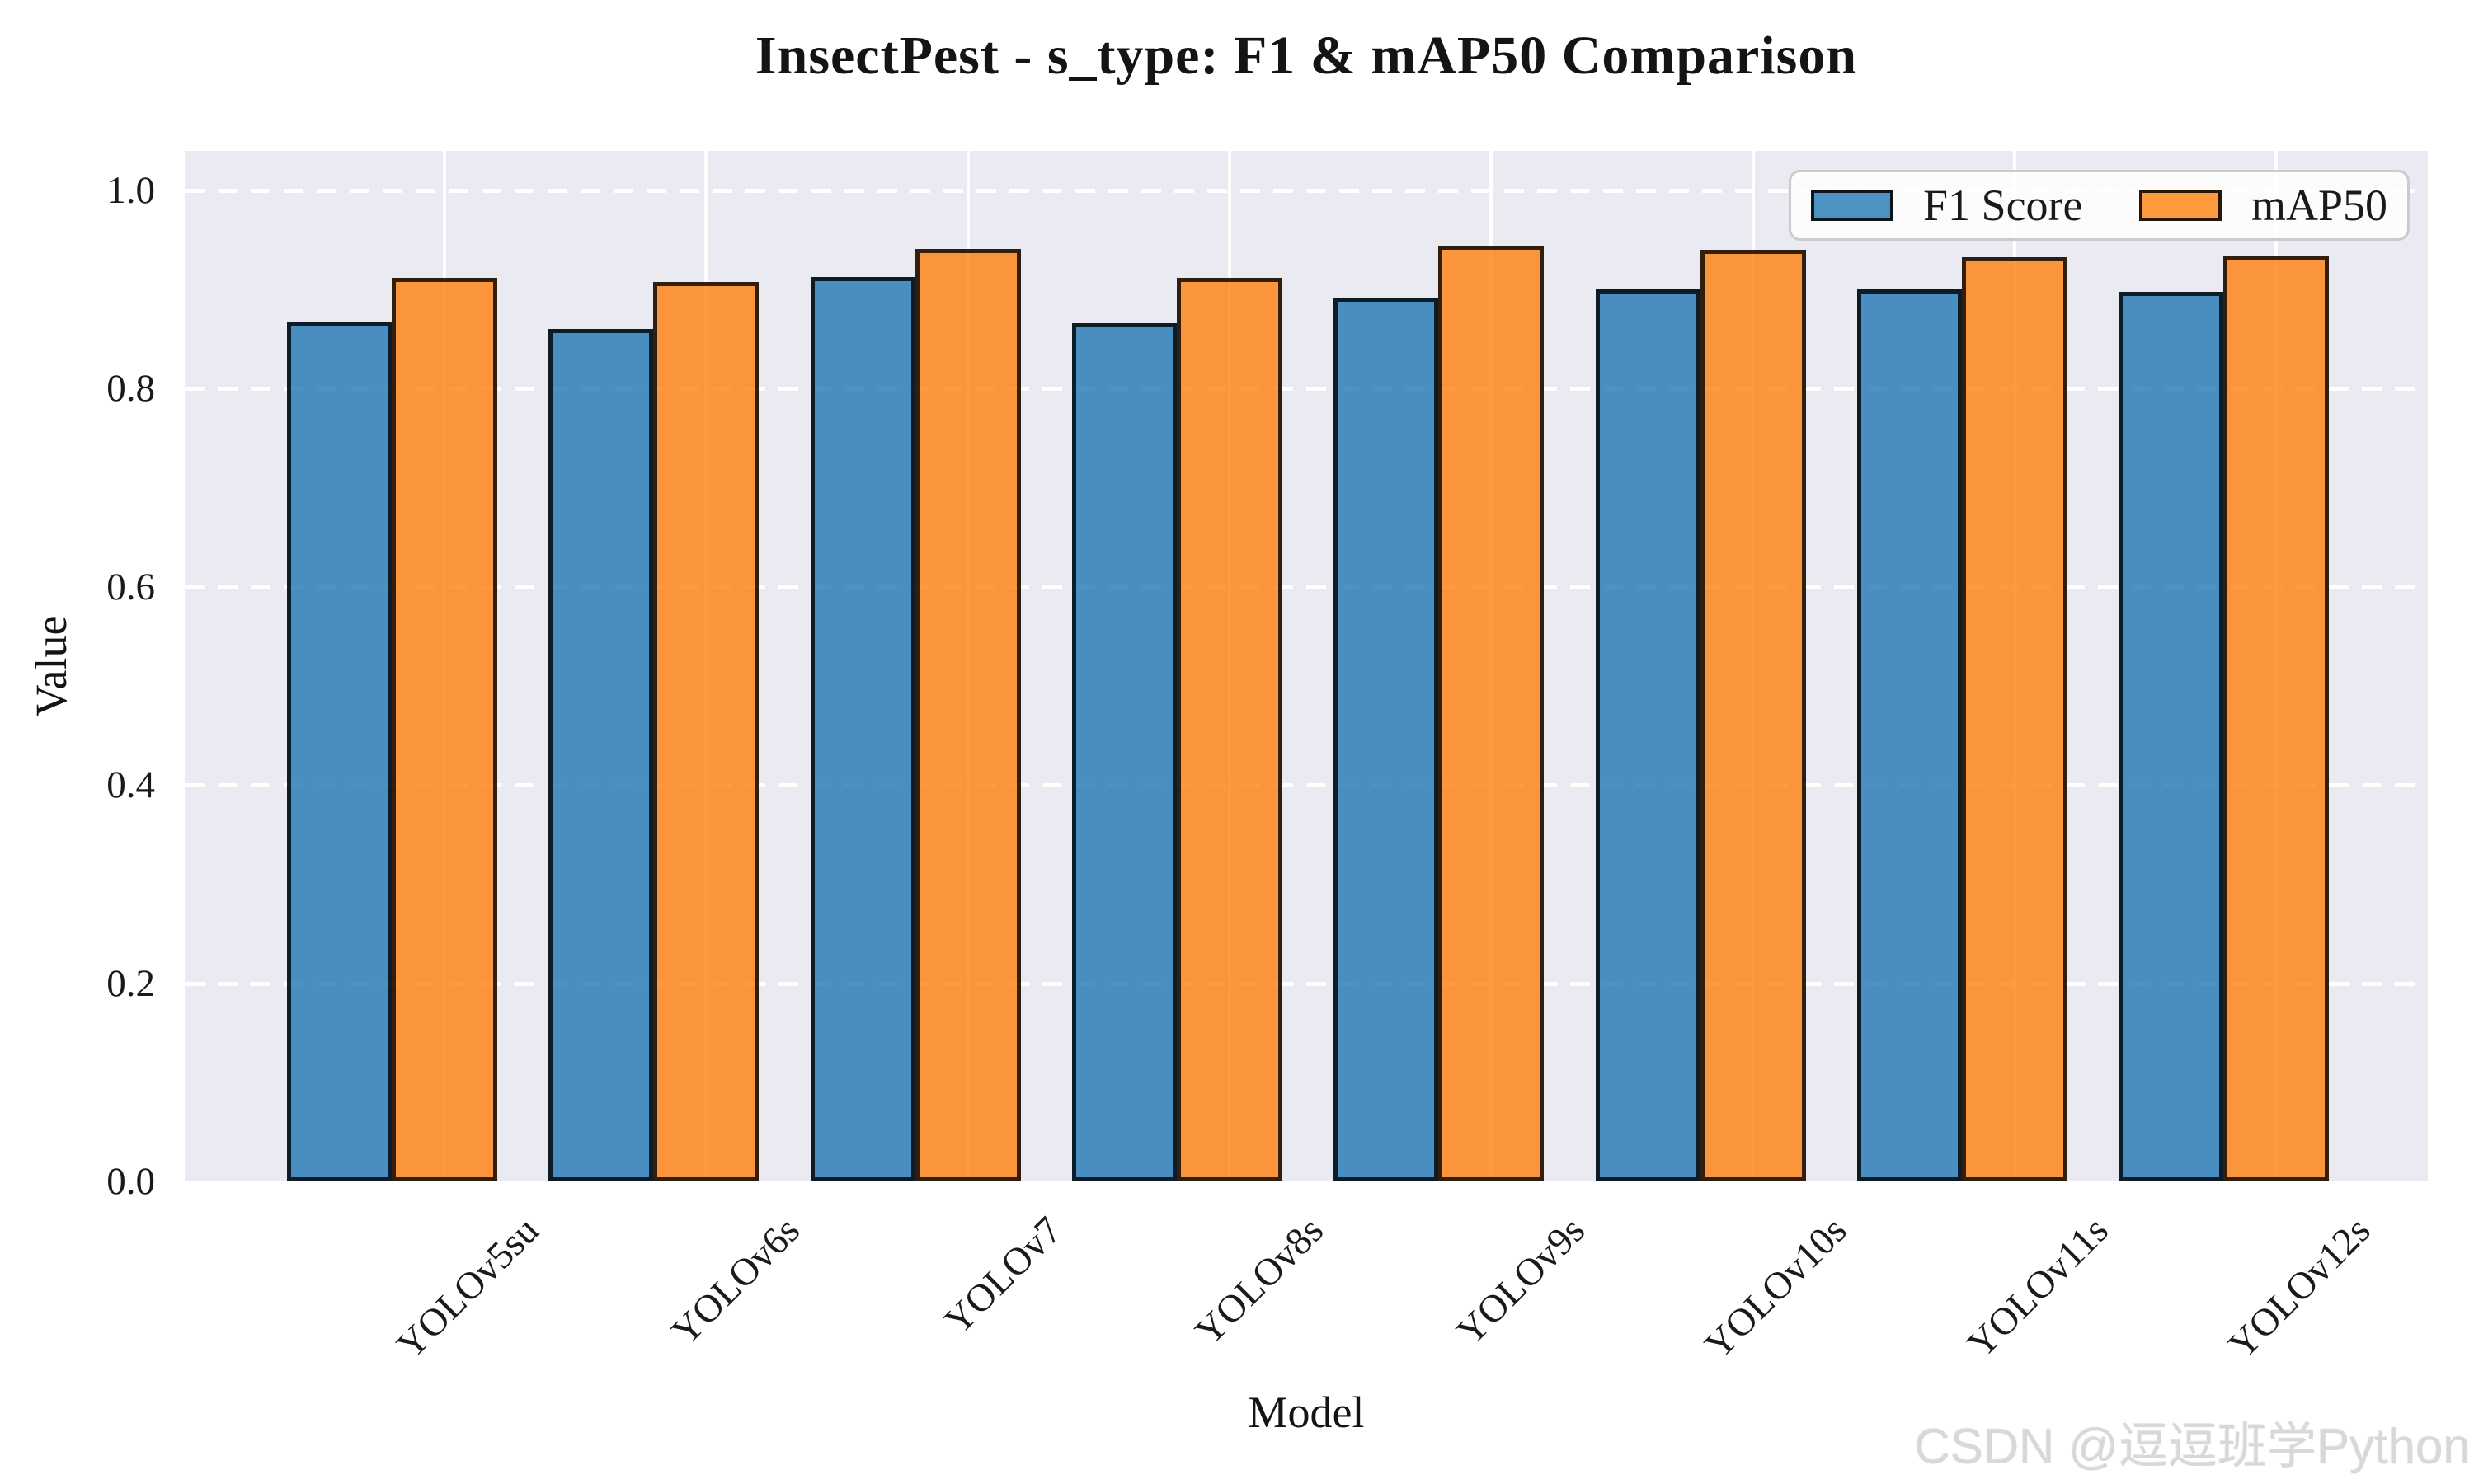 Image resolution: width=2474 pixels, height=1484 pixels. I want to click on bar-f1-score-yolov11s, so click(1909, 735).